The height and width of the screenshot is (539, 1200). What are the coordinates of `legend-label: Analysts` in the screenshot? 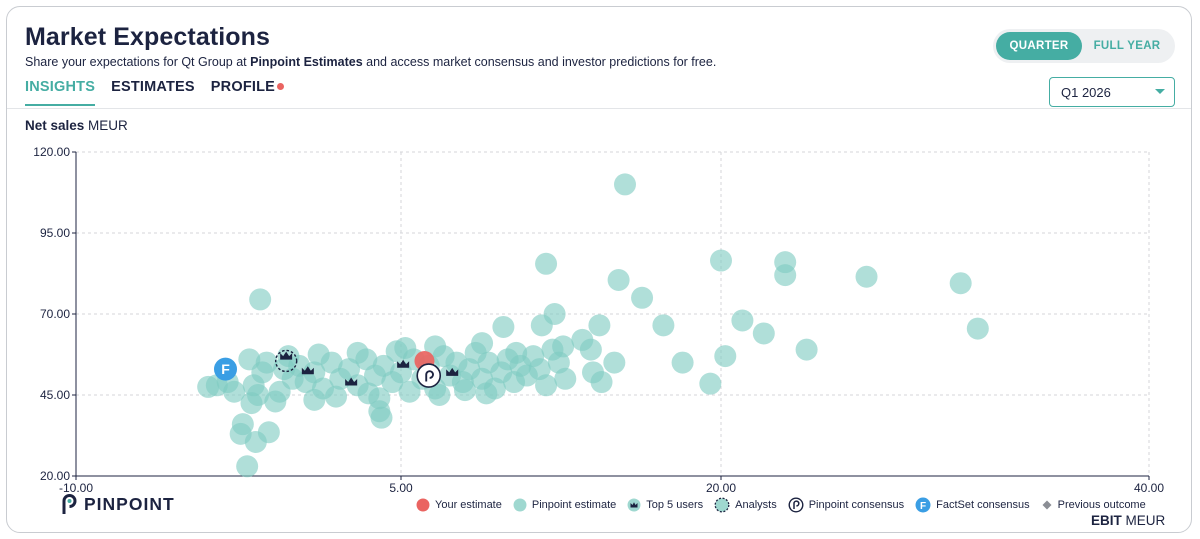 It's located at (756, 505).